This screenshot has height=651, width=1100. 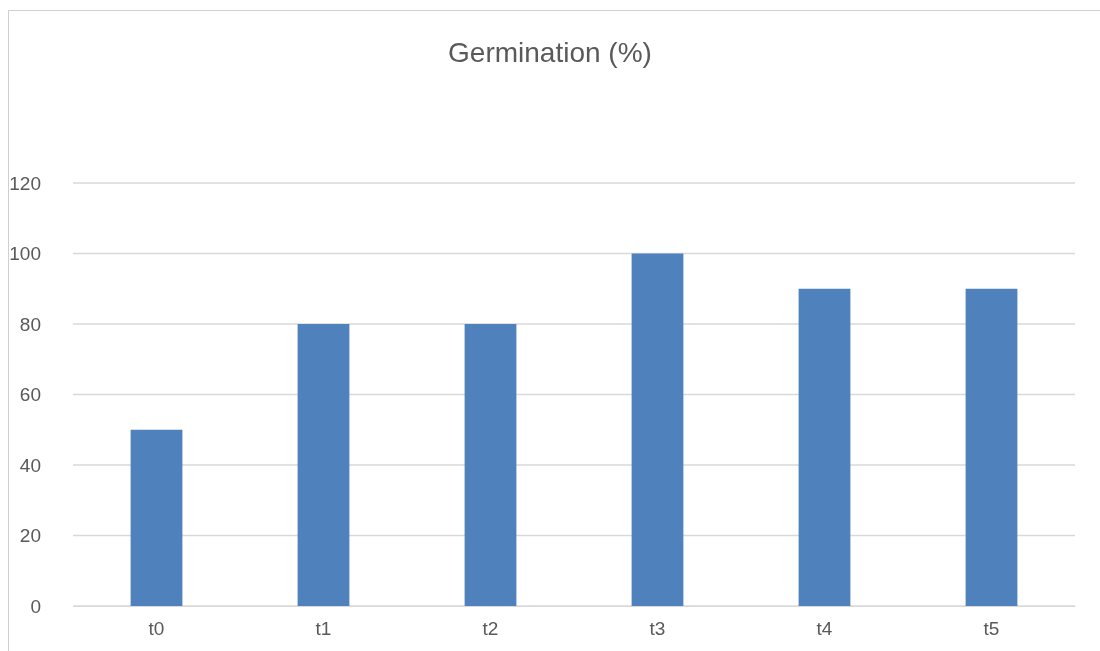 What do you see at coordinates (25, 254) in the screenshot?
I see `y-tick-label: 100` at bounding box center [25, 254].